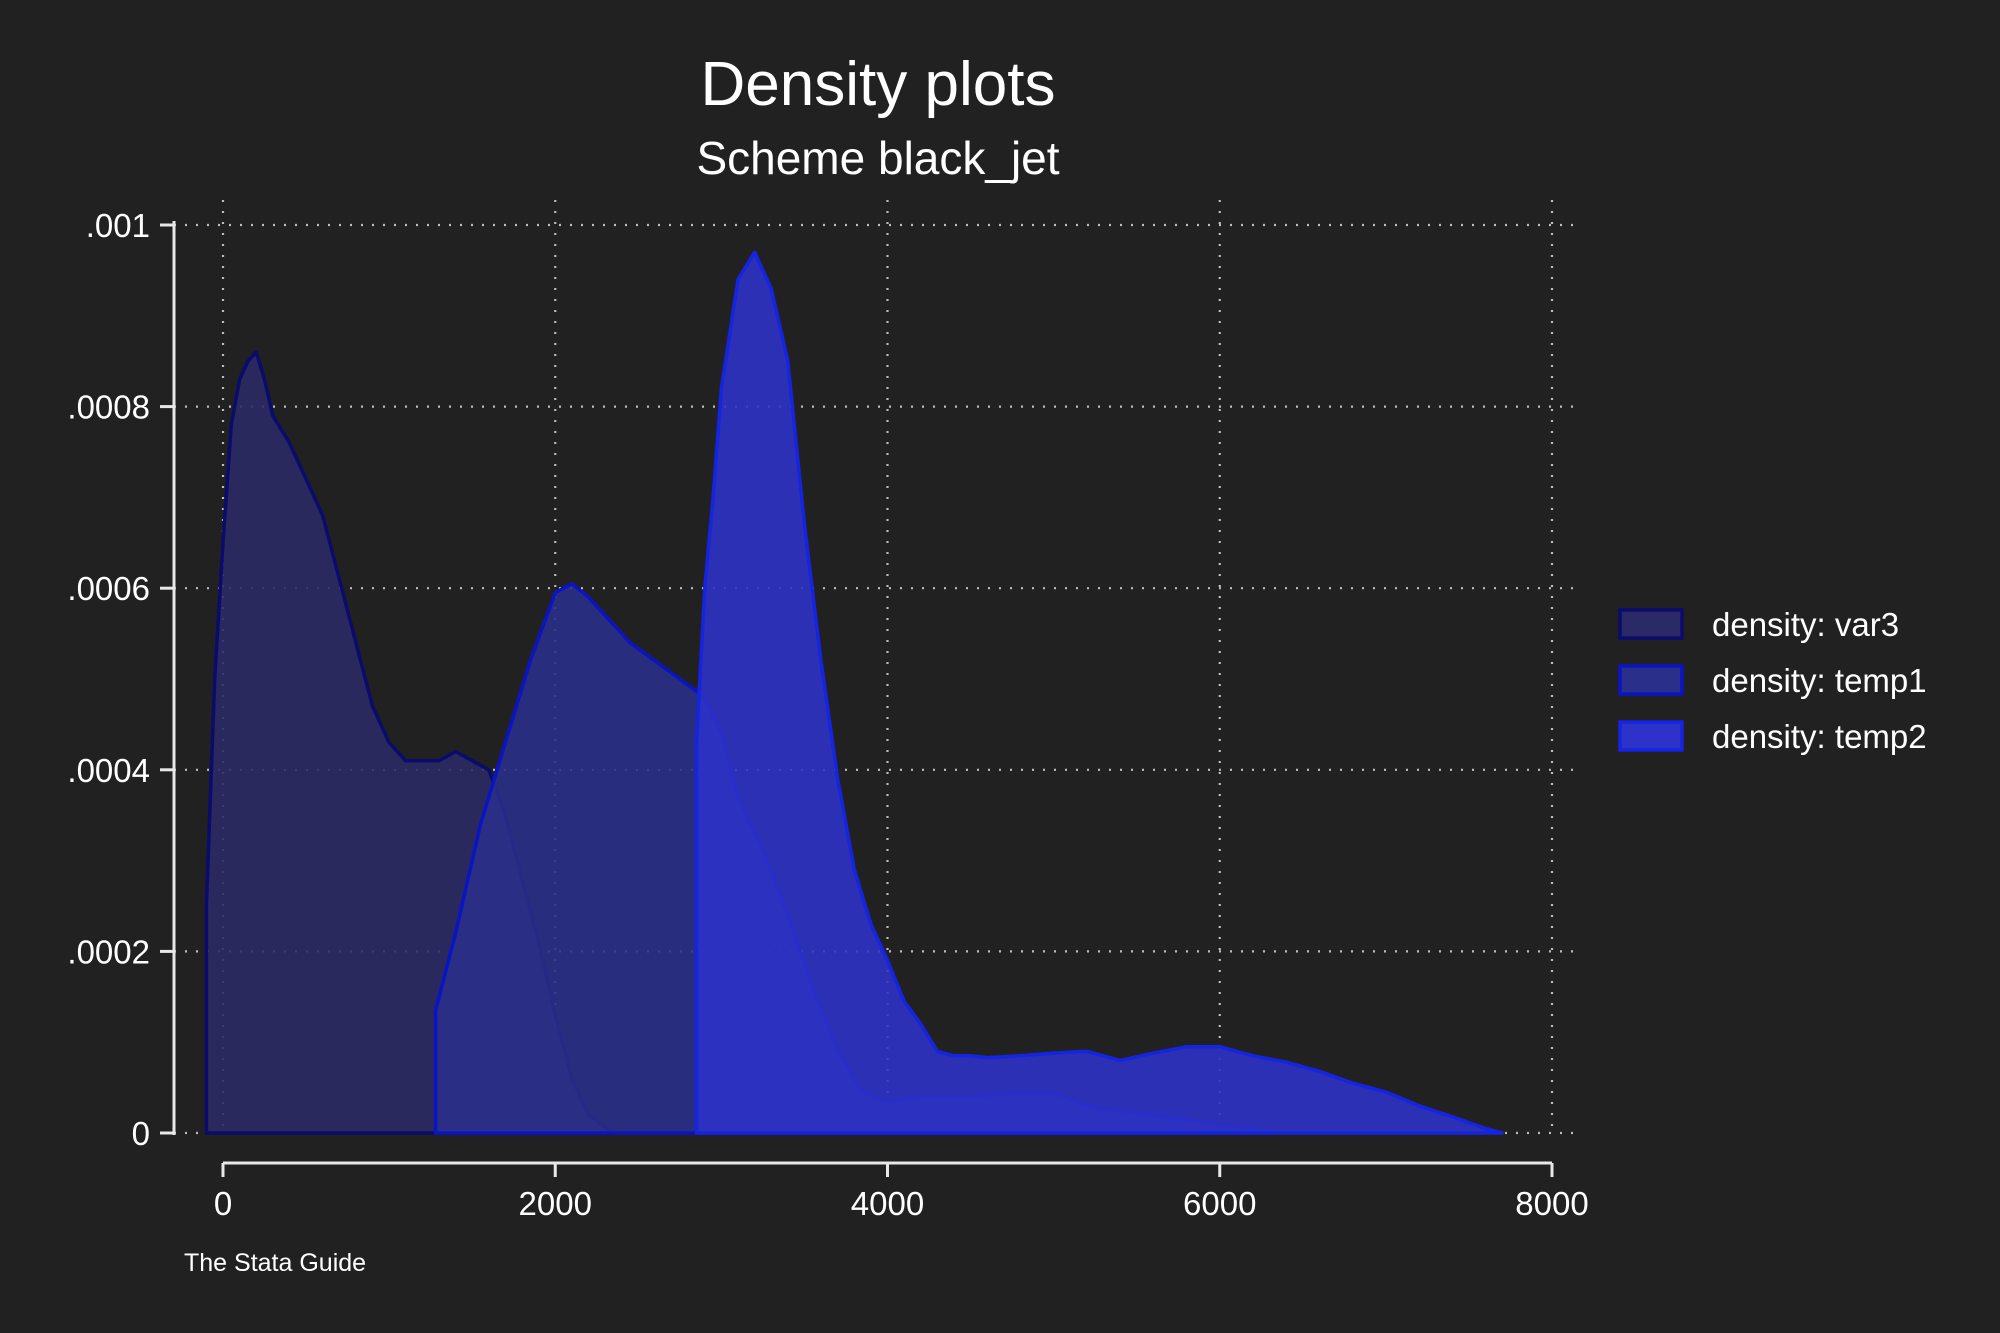 The width and height of the screenshot is (2000, 1333). I want to click on y-tick-label: .0004, so click(108, 770).